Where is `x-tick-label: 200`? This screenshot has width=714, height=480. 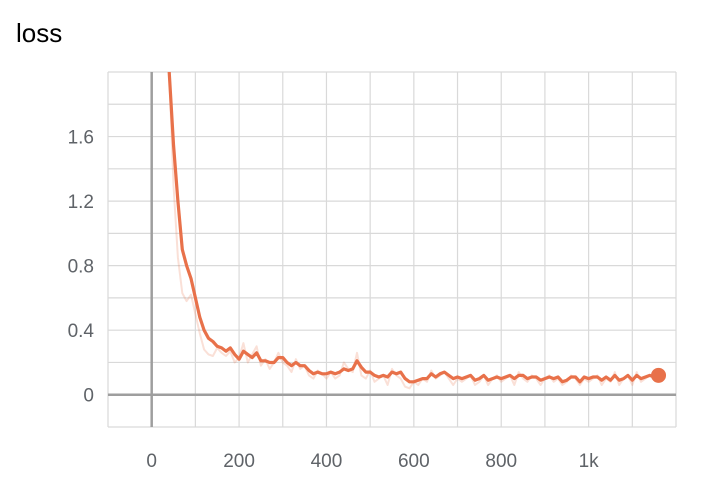 x-tick-label: 200 is located at coordinates (239, 461).